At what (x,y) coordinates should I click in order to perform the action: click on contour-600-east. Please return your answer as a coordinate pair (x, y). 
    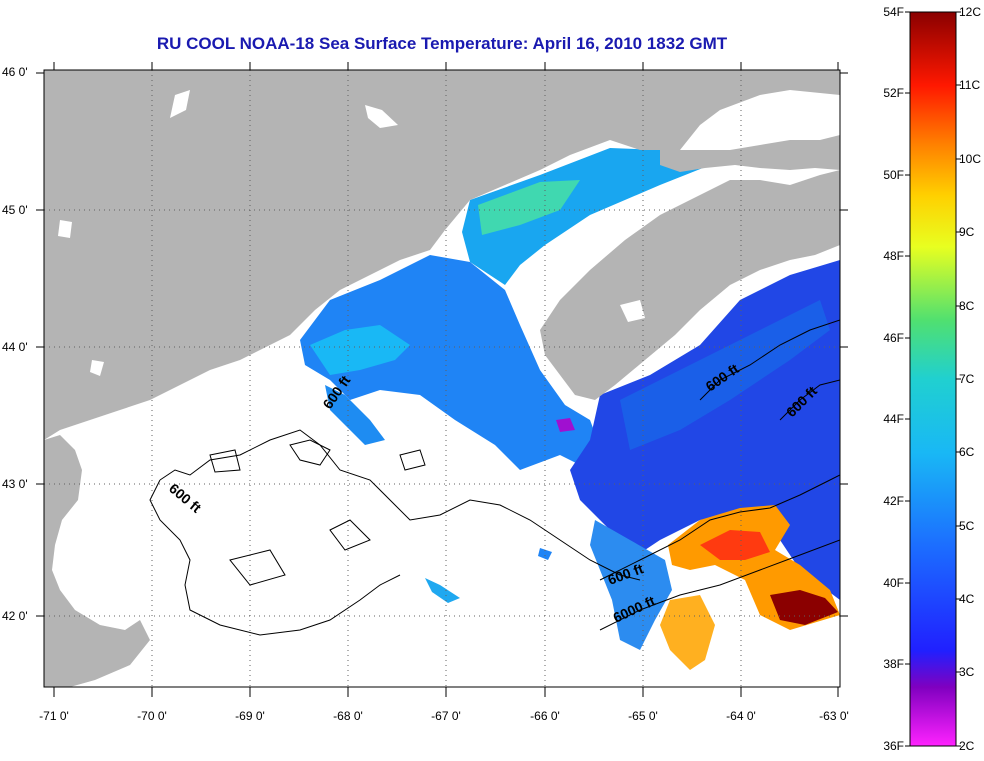
    Looking at the image, I should click on (719, 527).